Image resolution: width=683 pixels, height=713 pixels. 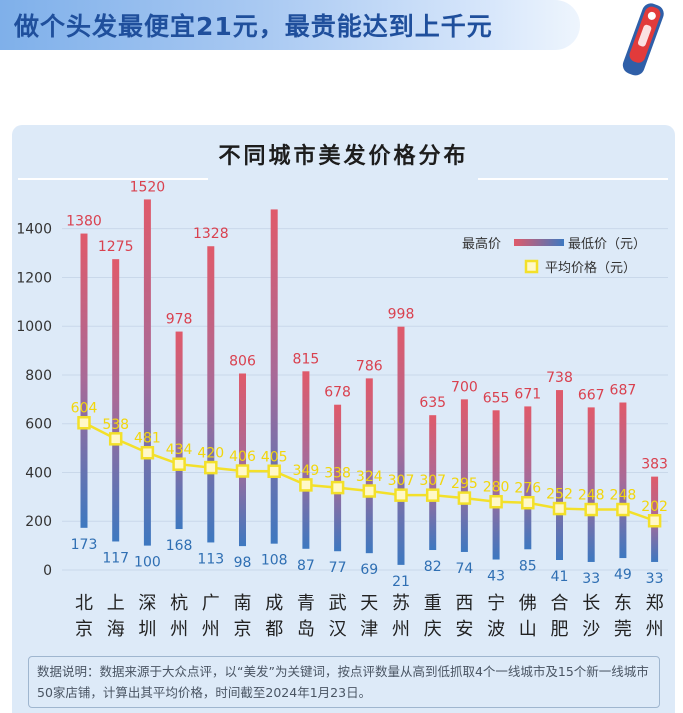 I want to click on average-price-label: 405, so click(x=274, y=457).